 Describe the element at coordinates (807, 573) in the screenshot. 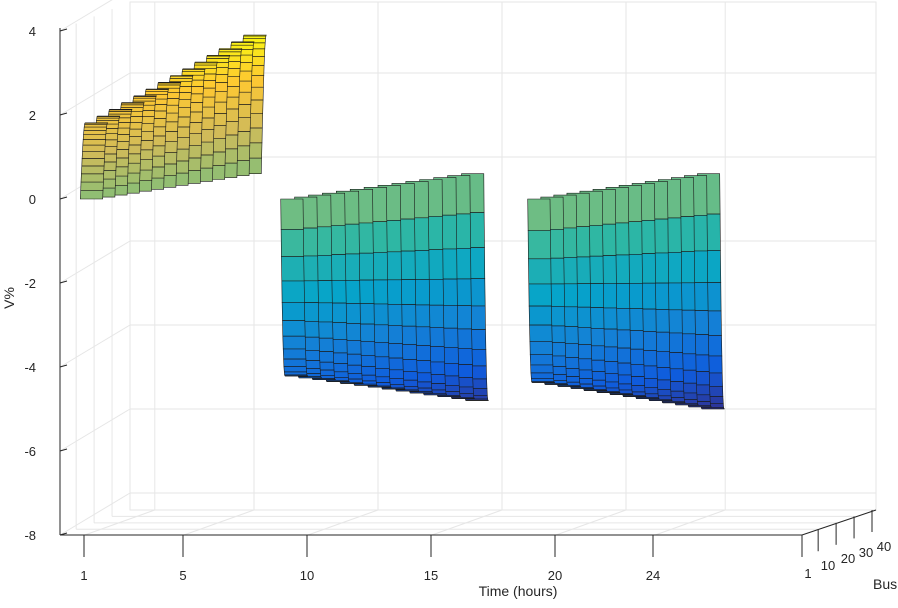

I see `y-tick-label: 1` at that location.